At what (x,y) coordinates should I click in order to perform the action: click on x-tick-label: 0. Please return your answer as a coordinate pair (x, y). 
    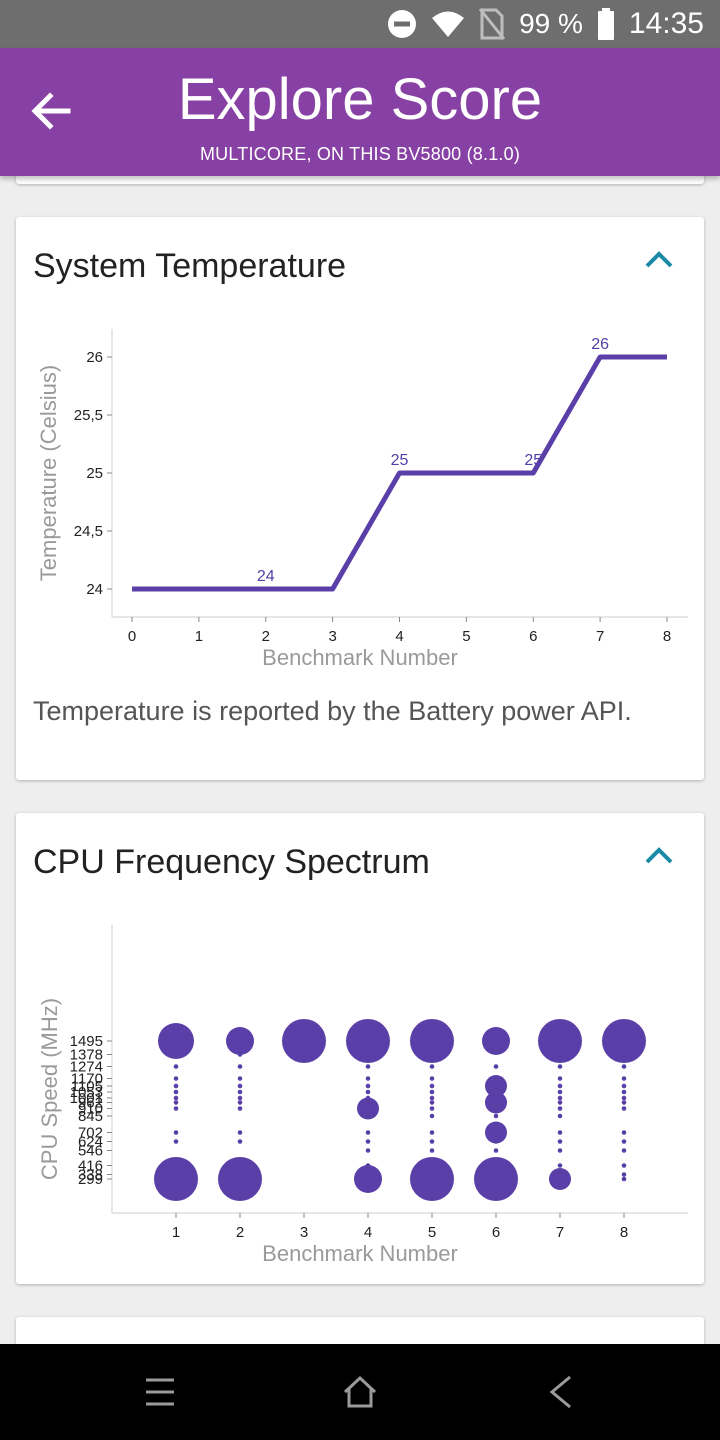
    Looking at the image, I should click on (132, 636).